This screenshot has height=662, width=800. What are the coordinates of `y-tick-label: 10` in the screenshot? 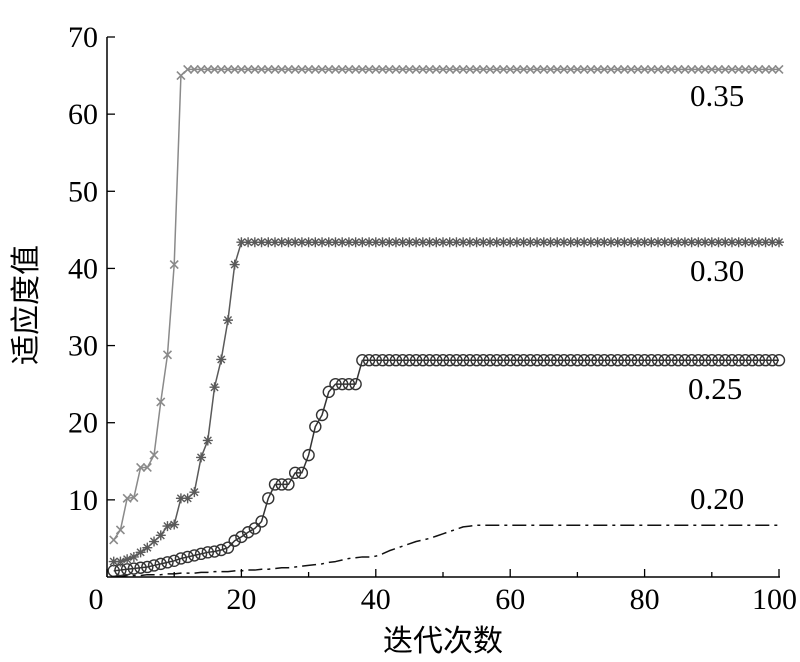 It's located at (83, 500).